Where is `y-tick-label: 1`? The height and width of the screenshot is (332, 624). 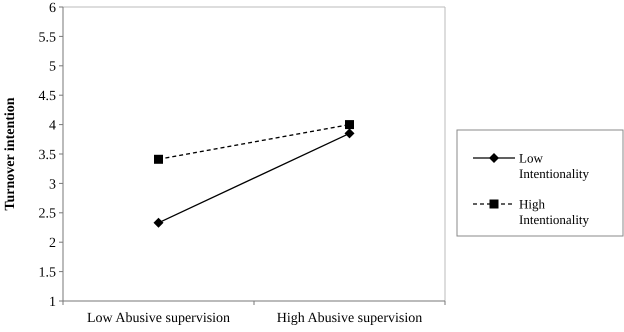 y-tick-label: 1 is located at coordinates (52, 302).